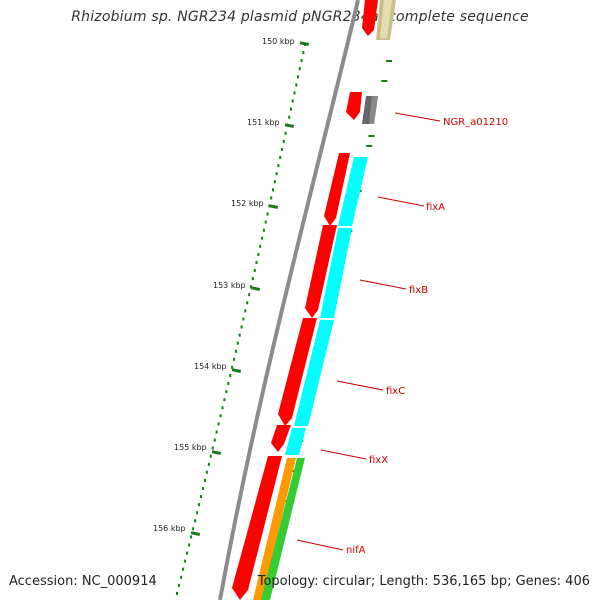 Image resolution: width=600 pixels, height=600 pixels. I want to click on kbp-tick-label: 153 kbp, so click(229, 285).